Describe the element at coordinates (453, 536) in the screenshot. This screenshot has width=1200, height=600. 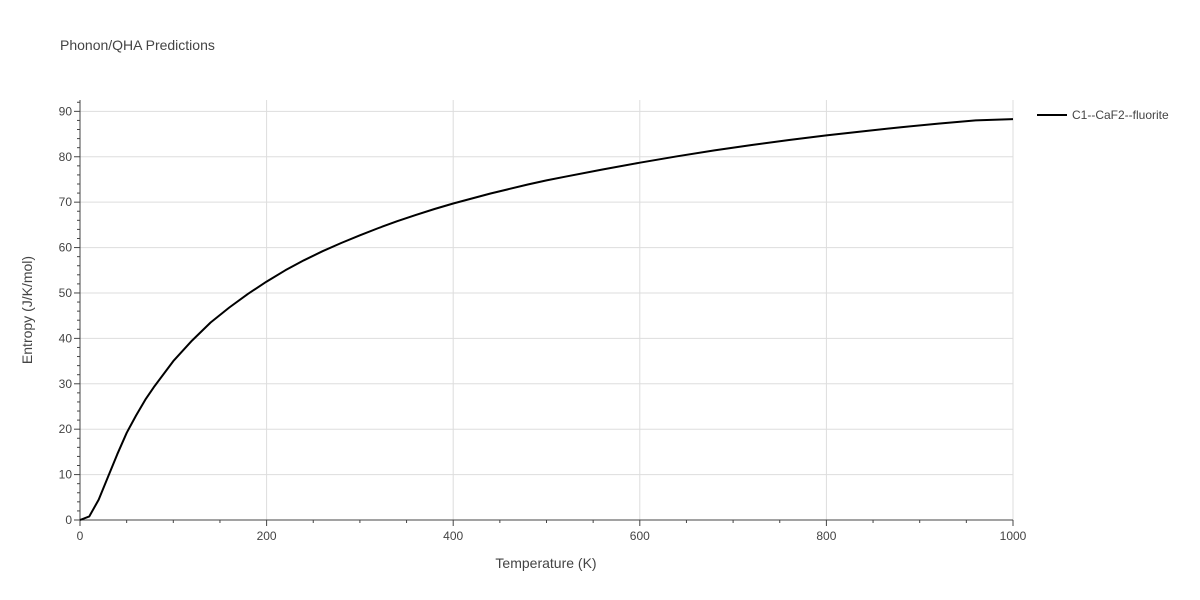
I see `x-tick-label: 400` at that location.